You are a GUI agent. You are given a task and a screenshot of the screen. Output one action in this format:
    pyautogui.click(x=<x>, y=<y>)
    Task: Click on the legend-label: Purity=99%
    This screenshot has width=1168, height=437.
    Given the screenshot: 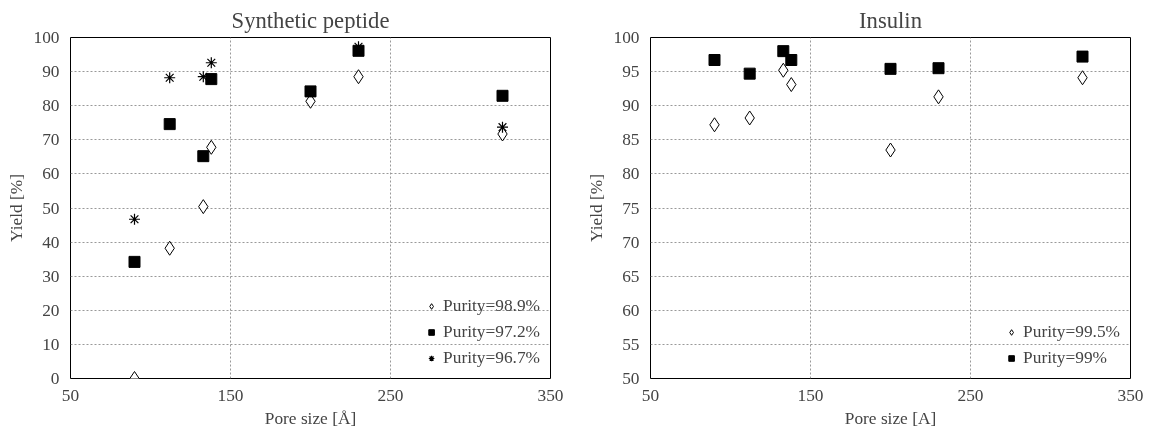 What is the action you would take?
    pyautogui.click(x=1065, y=358)
    